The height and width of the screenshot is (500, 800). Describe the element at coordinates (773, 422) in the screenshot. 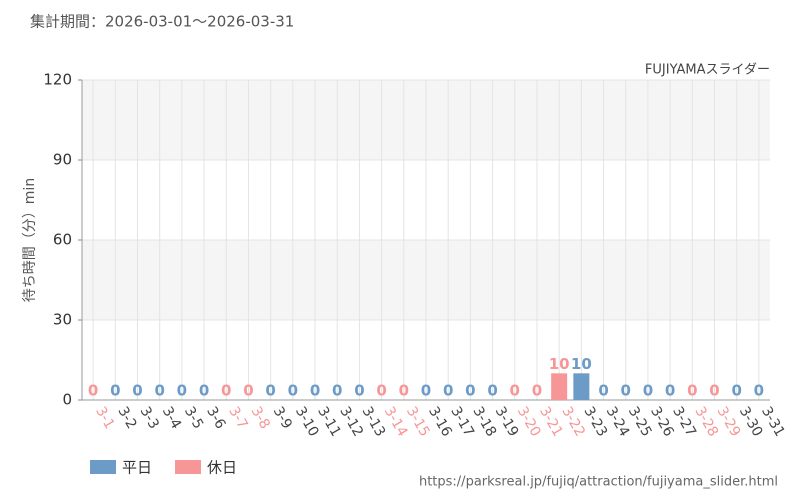

I see `x-tick-label: 3-31` at that location.